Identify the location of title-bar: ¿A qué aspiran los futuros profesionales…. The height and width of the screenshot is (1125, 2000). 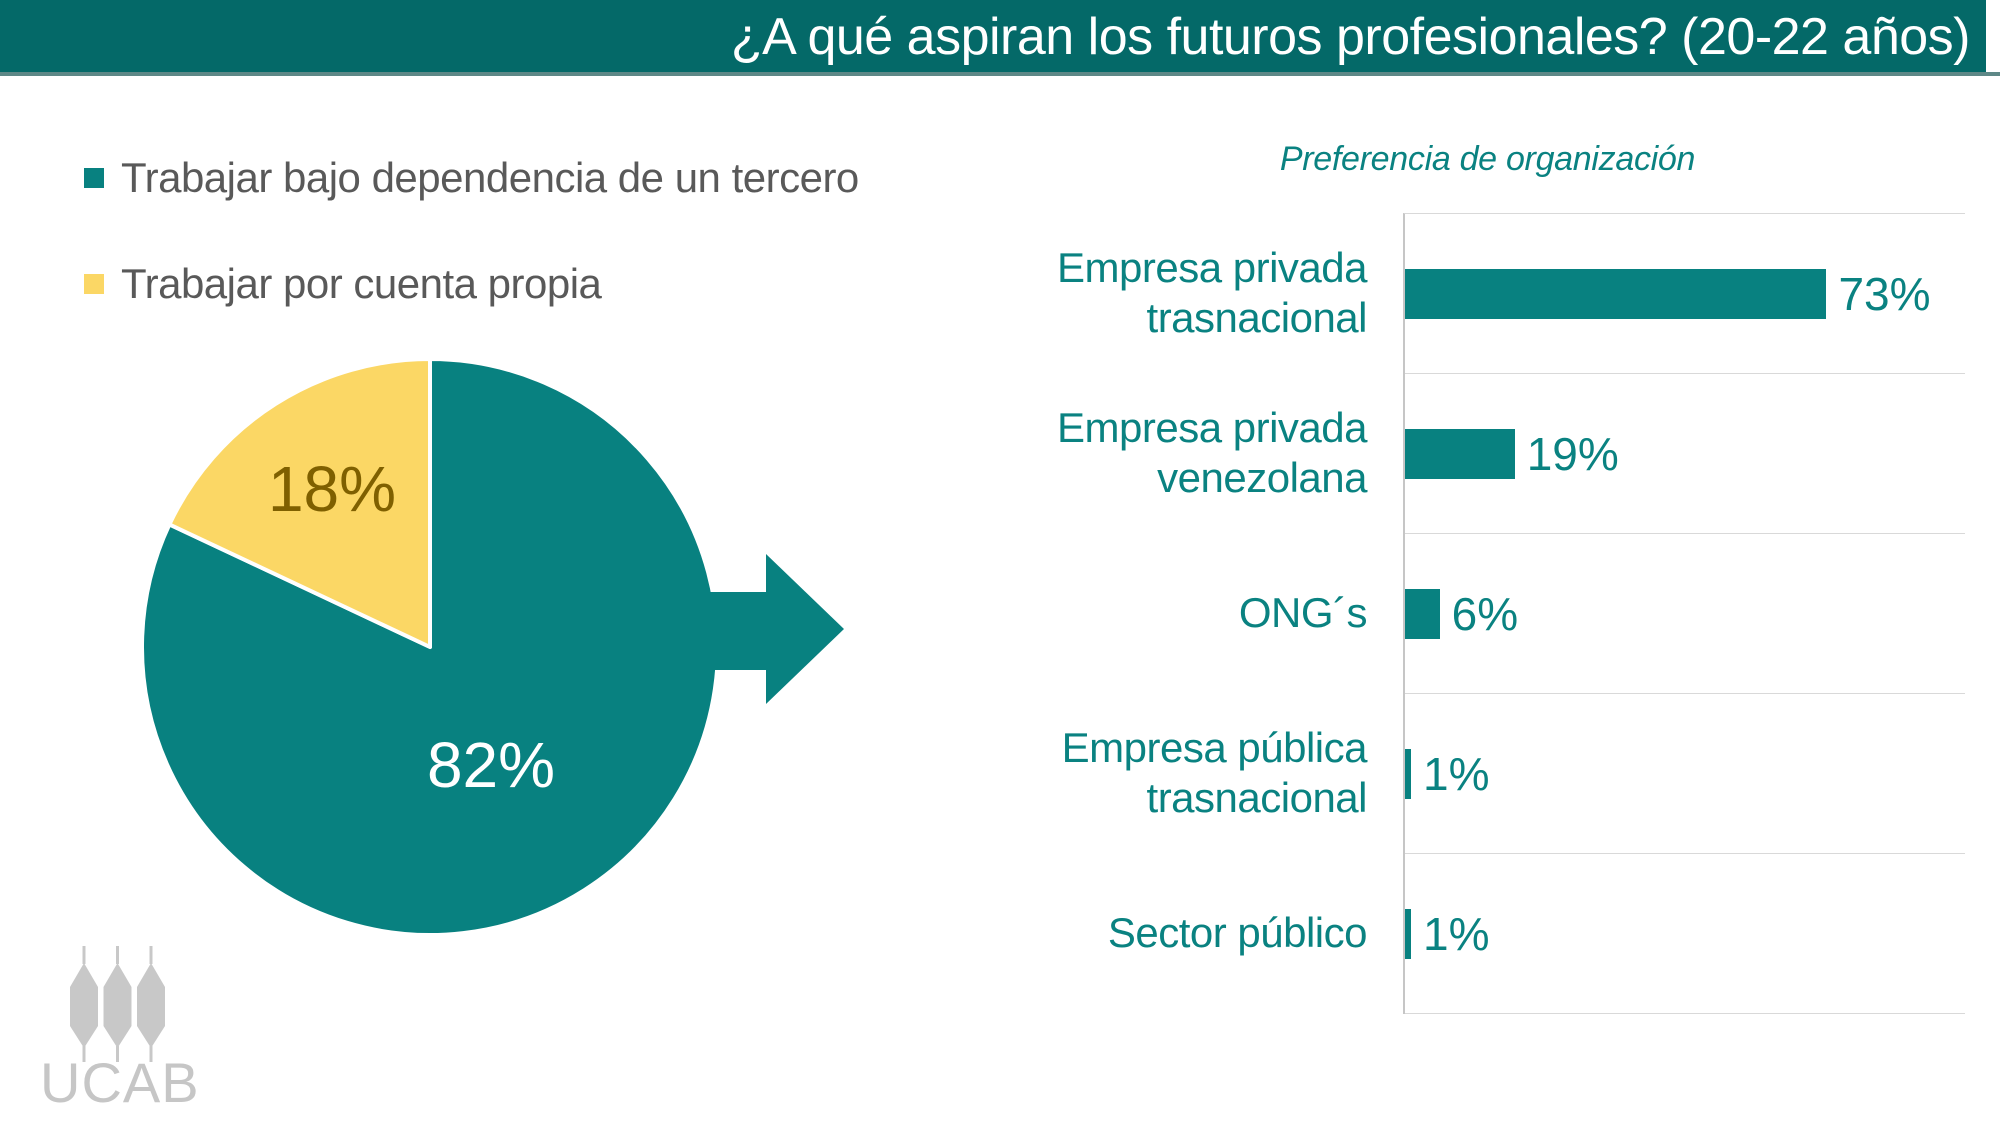
(993, 36).